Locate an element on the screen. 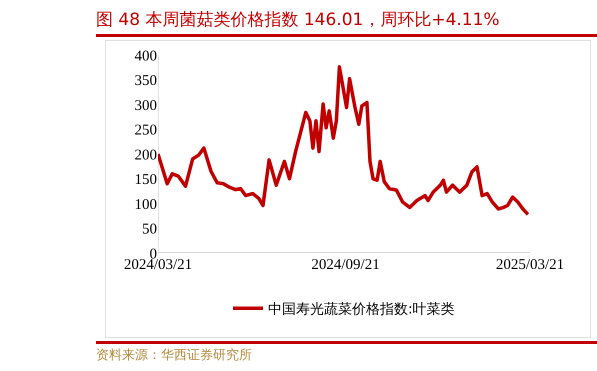 The image size is (597, 371). legend-label: 中国寿光蔬菜价格指数:叶菜类 is located at coordinates (361, 310).